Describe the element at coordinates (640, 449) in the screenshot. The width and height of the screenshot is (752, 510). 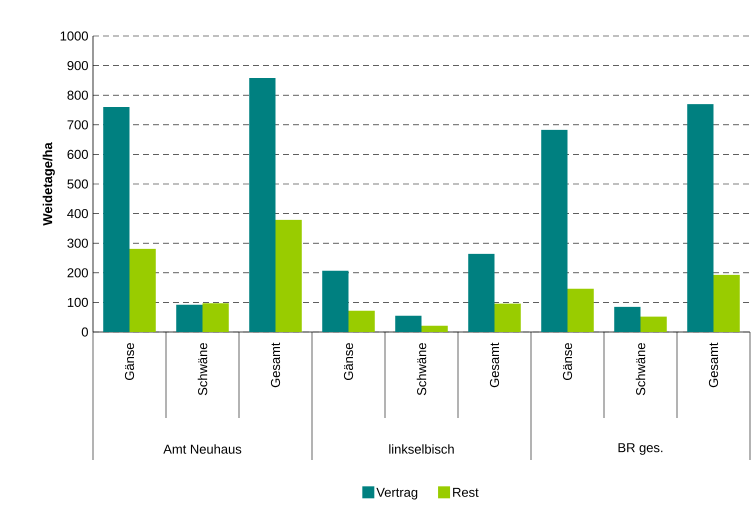
I see `text: BR ges.` at that location.